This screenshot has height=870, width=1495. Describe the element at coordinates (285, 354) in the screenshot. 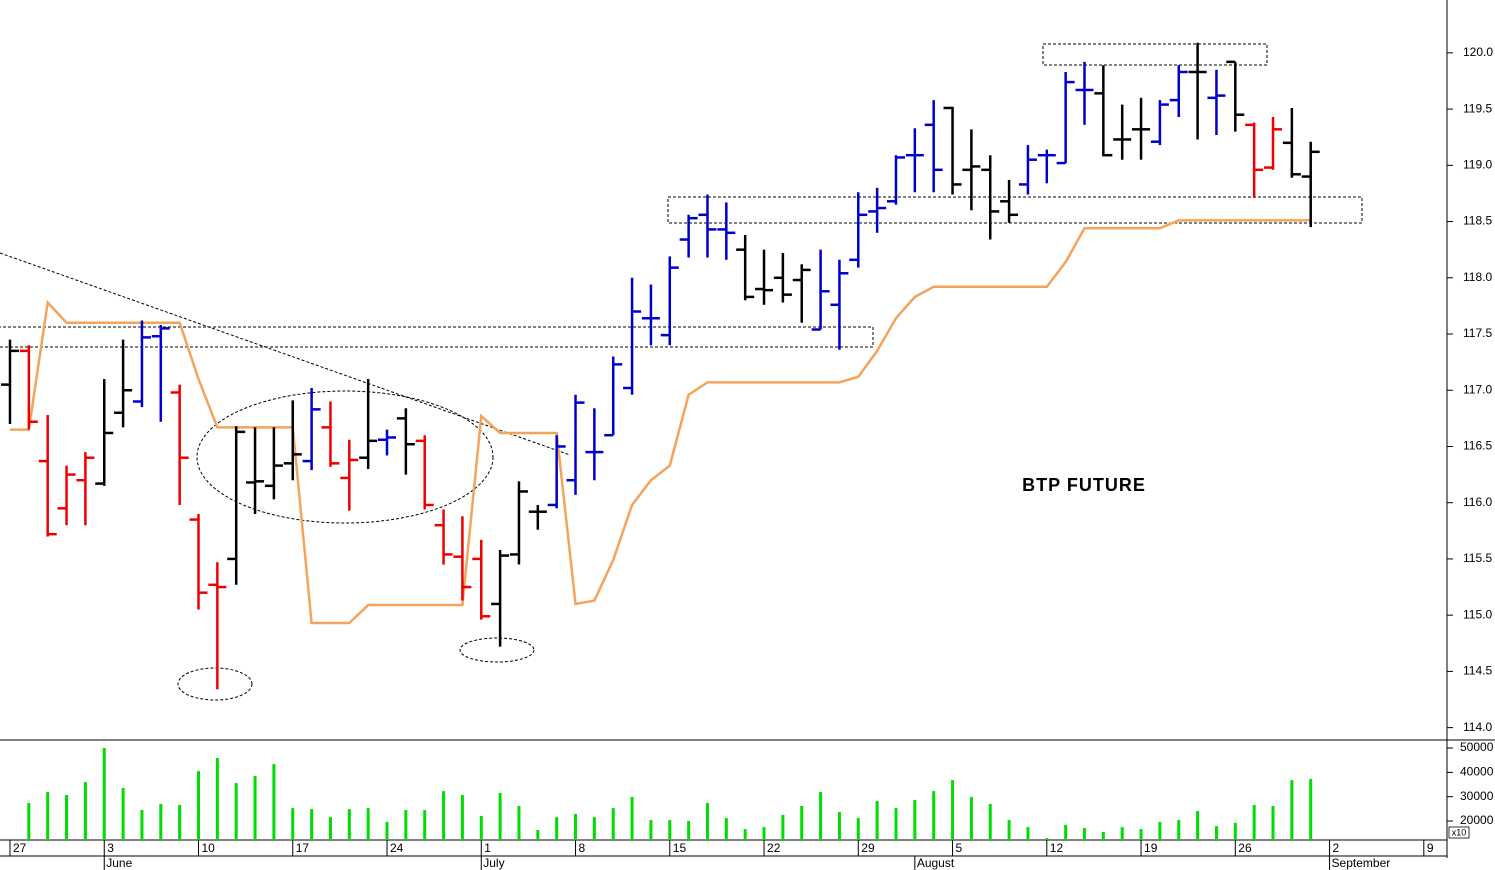

I see `trend-line` at that location.